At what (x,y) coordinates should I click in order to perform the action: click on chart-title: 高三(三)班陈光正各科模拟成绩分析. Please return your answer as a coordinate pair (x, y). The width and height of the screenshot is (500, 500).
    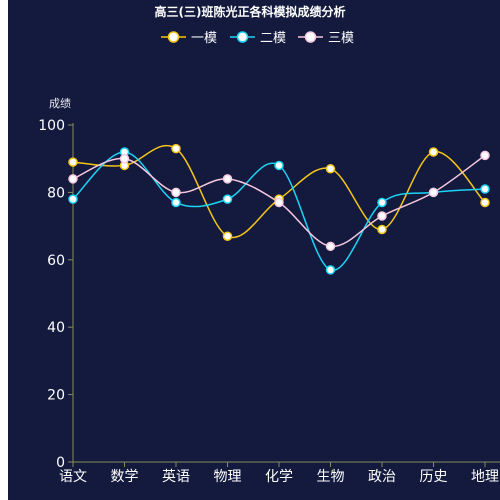
    Looking at the image, I should click on (250, 12).